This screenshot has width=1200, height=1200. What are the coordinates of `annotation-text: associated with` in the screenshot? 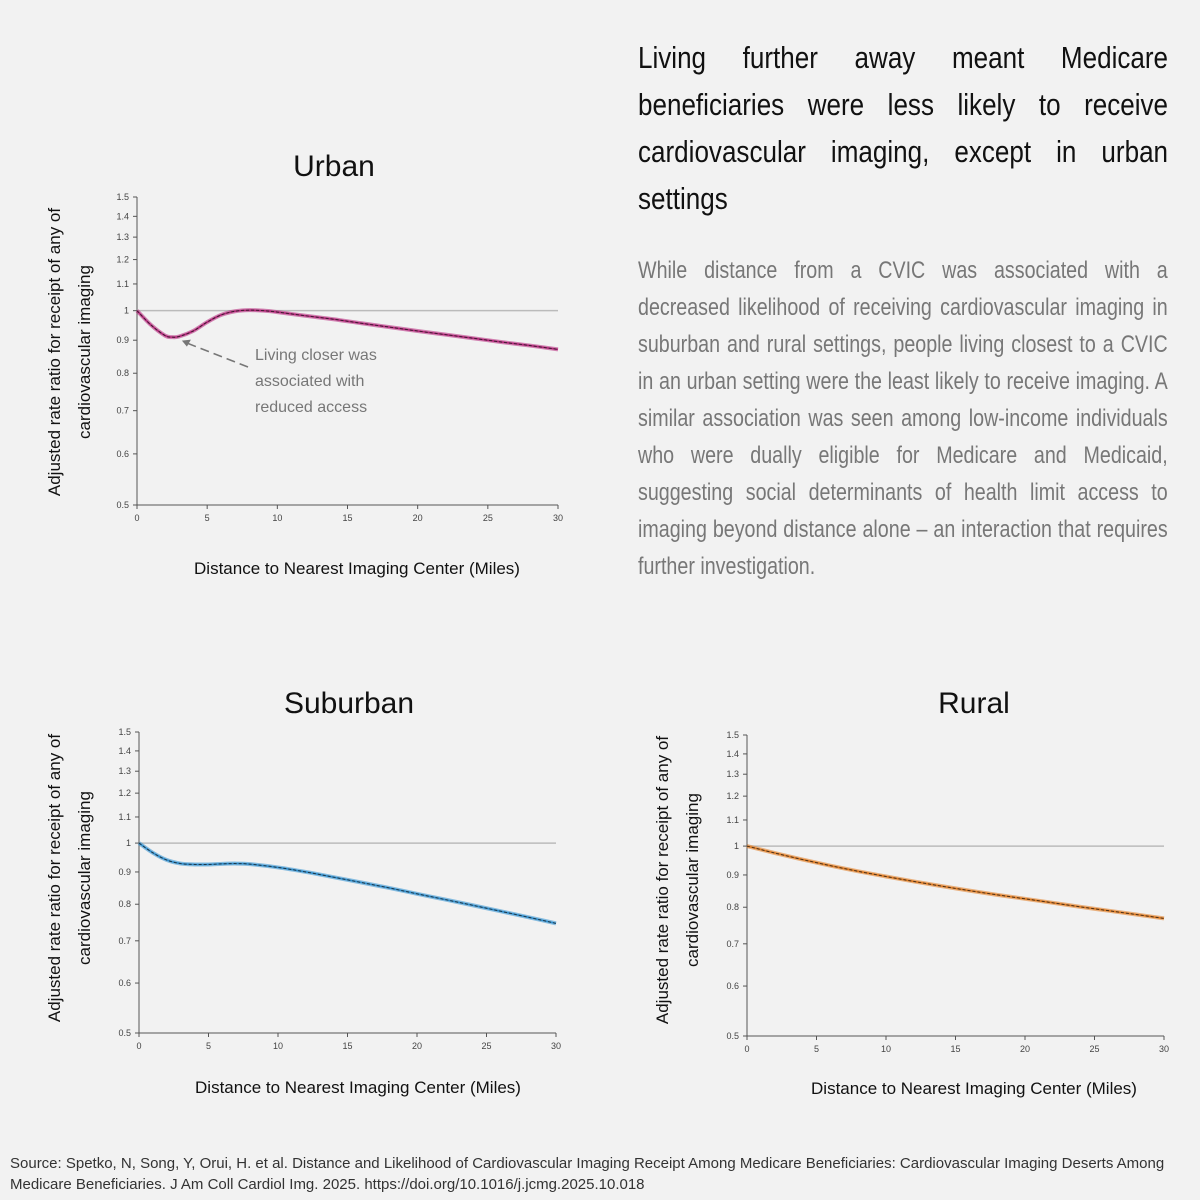 It's located at (309, 381).